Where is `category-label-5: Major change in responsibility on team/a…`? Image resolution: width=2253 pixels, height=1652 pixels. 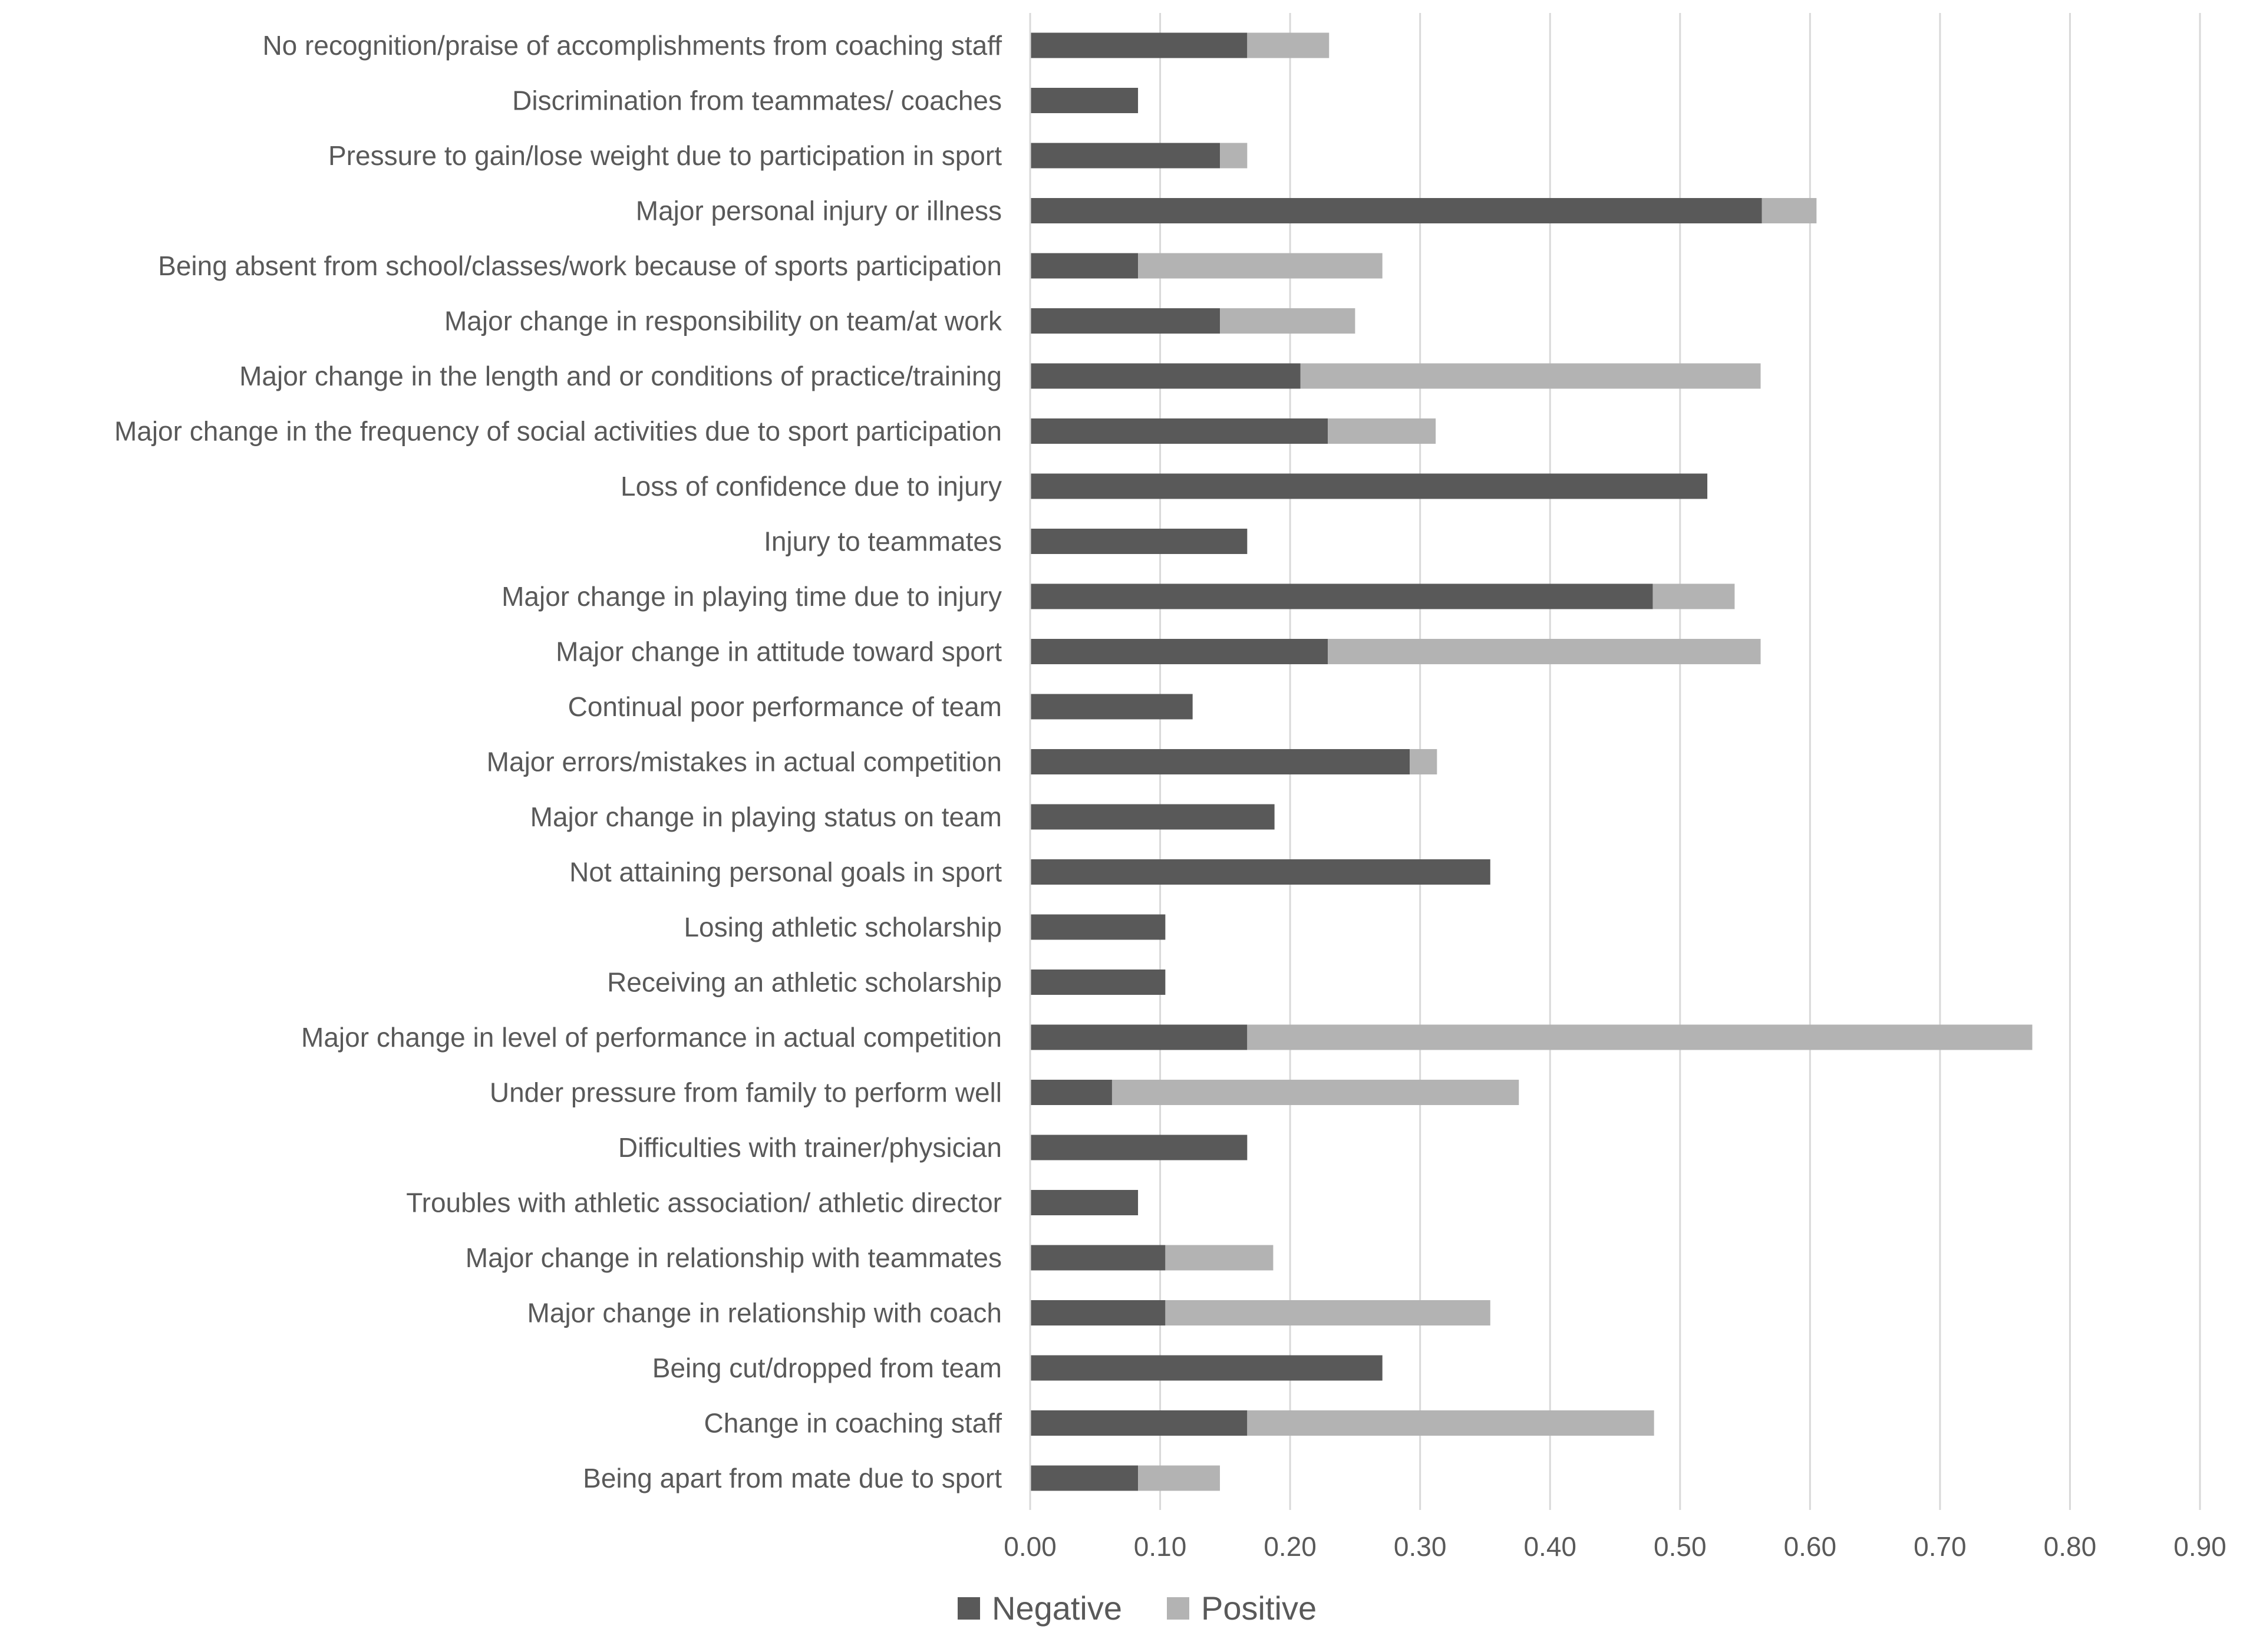 category-label-5: Major change in responsibility on team/a… is located at coordinates (723, 321).